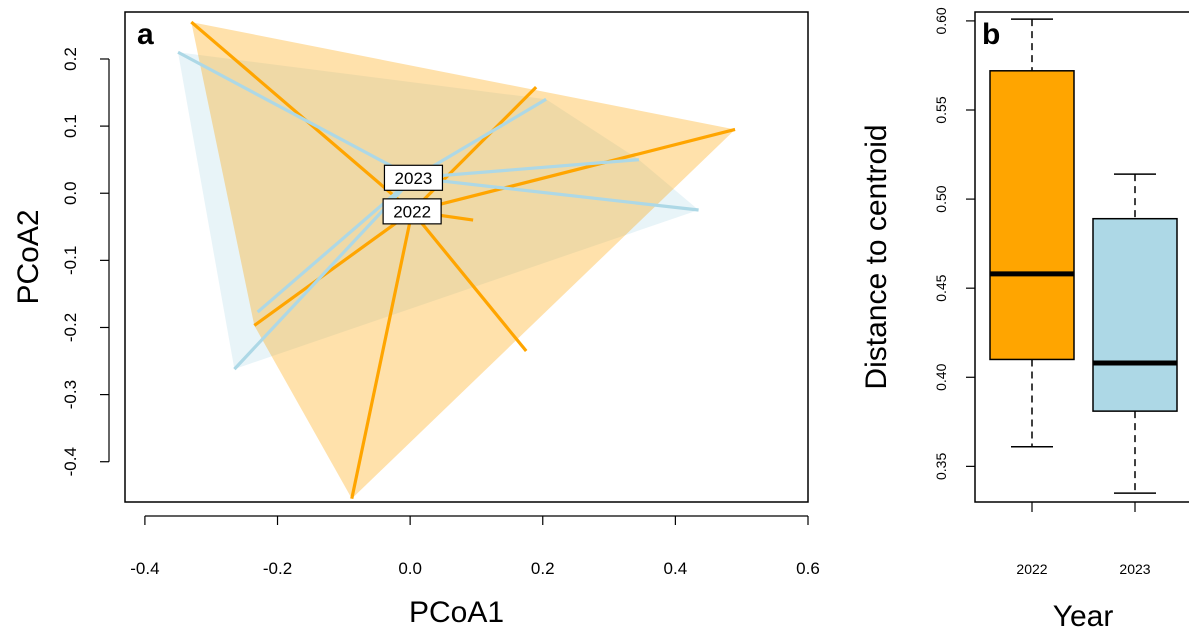 Image resolution: width=1189 pixels, height=631 pixels. I want to click on y-axis-title-a: PCoA2, so click(28, 256).